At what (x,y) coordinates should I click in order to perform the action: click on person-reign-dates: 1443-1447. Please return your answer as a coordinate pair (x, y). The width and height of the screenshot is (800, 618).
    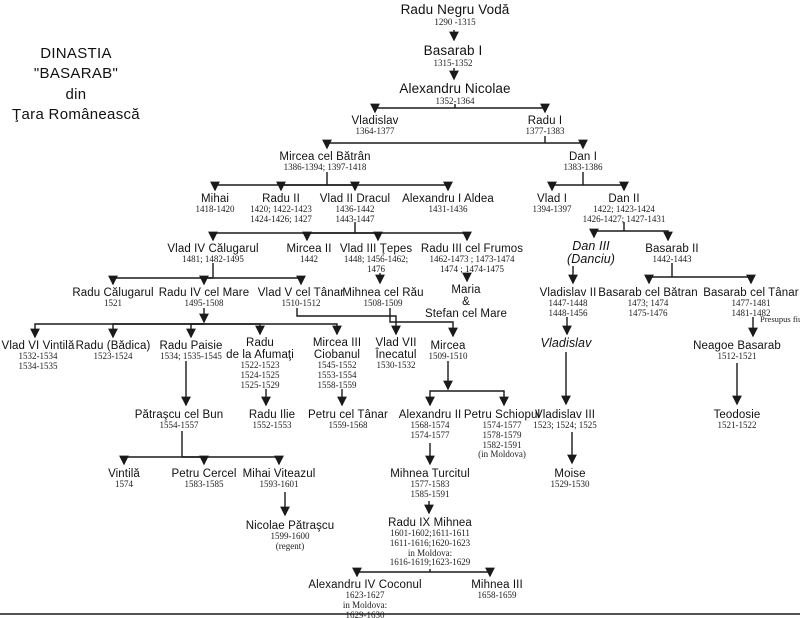
    Looking at the image, I should click on (355, 218).